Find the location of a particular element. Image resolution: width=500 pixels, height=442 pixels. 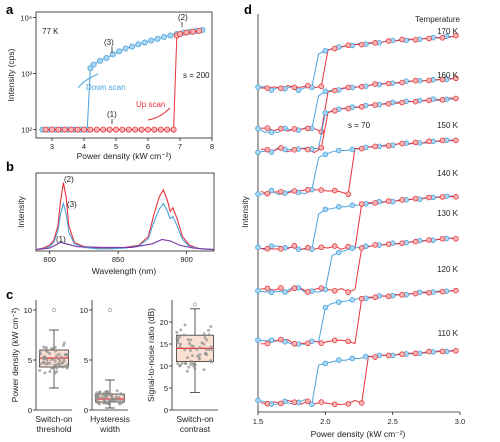

panel-d-s-label: s = 70 is located at coordinates (359, 125).